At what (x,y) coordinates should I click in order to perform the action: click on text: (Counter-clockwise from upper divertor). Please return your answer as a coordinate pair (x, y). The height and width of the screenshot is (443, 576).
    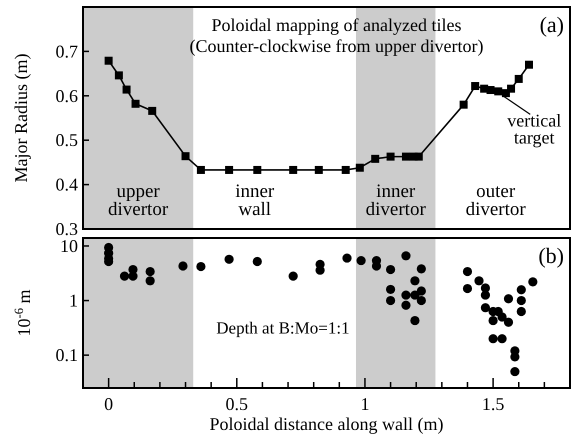
    Looking at the image, I should click on (336, 46).